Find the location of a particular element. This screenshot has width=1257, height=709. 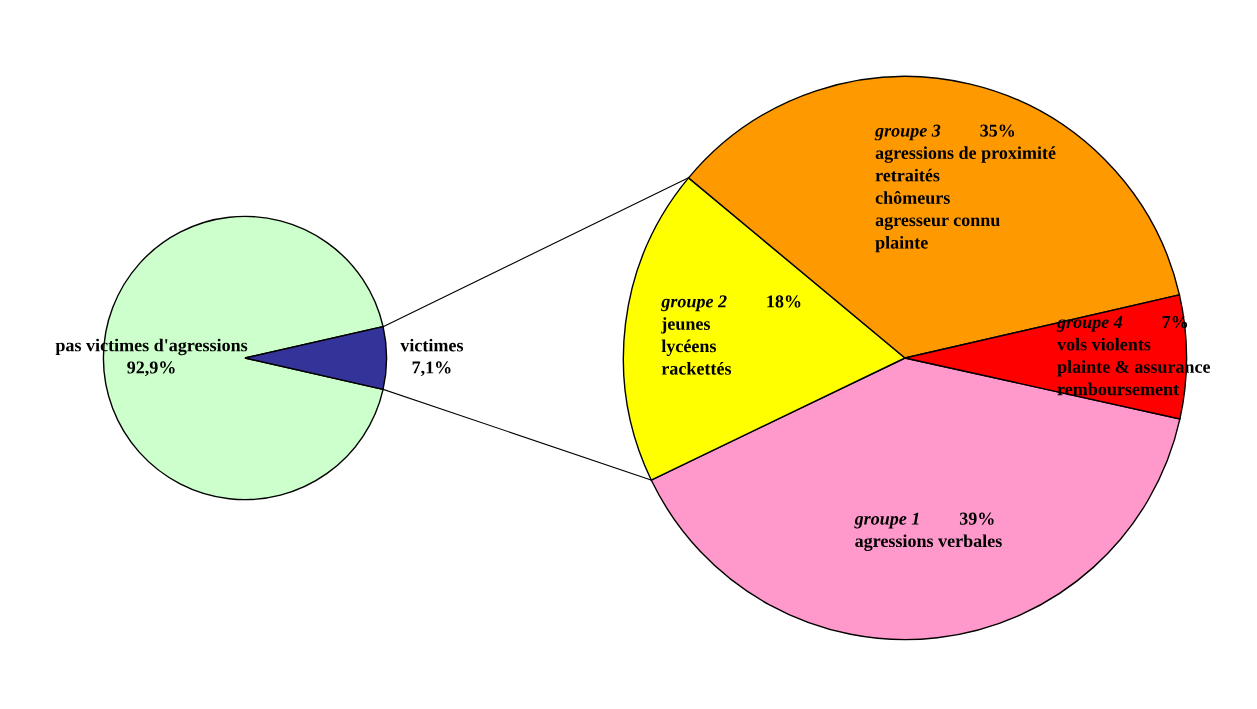

text: agressions verbales is located at coordinates (928, 542).